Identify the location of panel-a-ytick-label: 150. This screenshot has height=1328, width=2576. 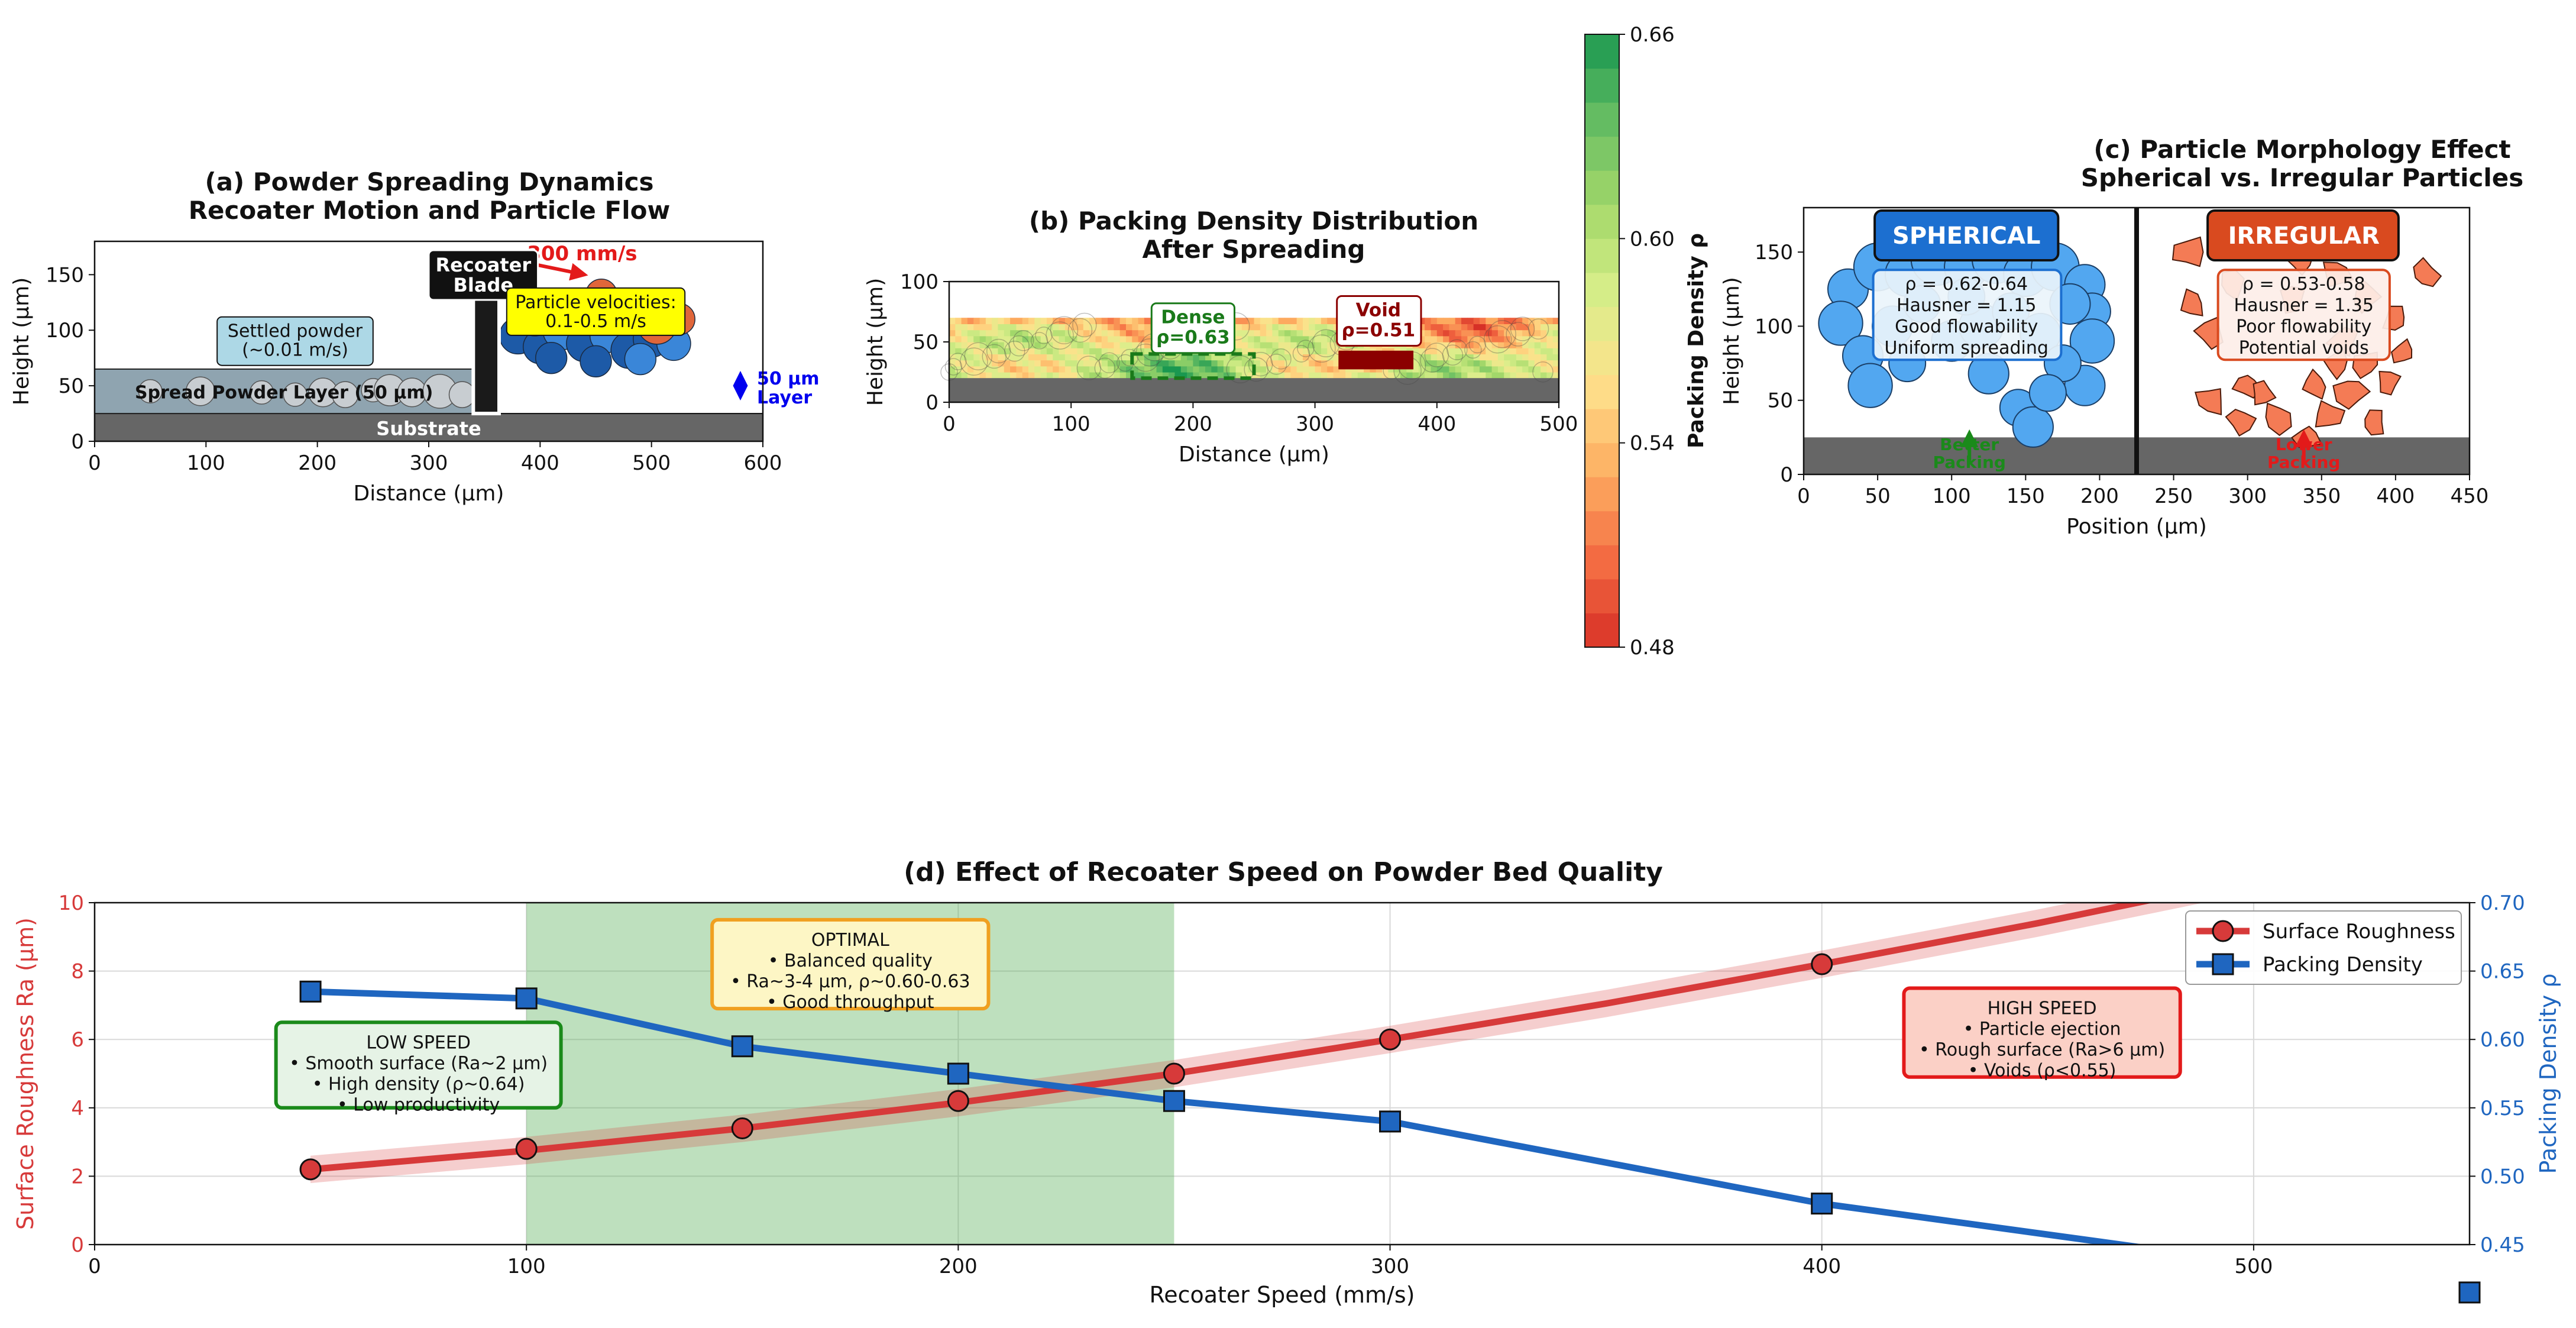
(65, 275).